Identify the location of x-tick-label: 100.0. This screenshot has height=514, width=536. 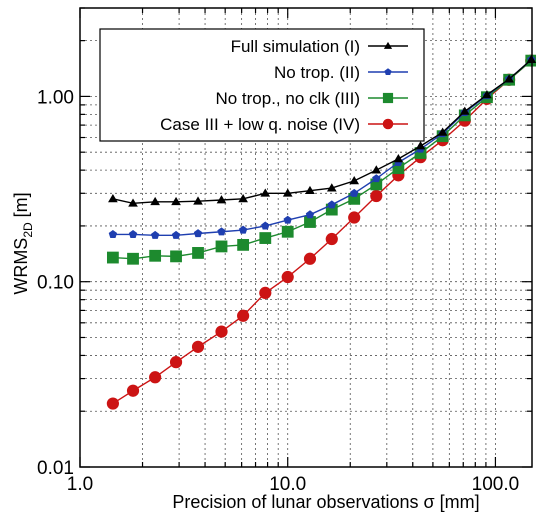
(496, 484).